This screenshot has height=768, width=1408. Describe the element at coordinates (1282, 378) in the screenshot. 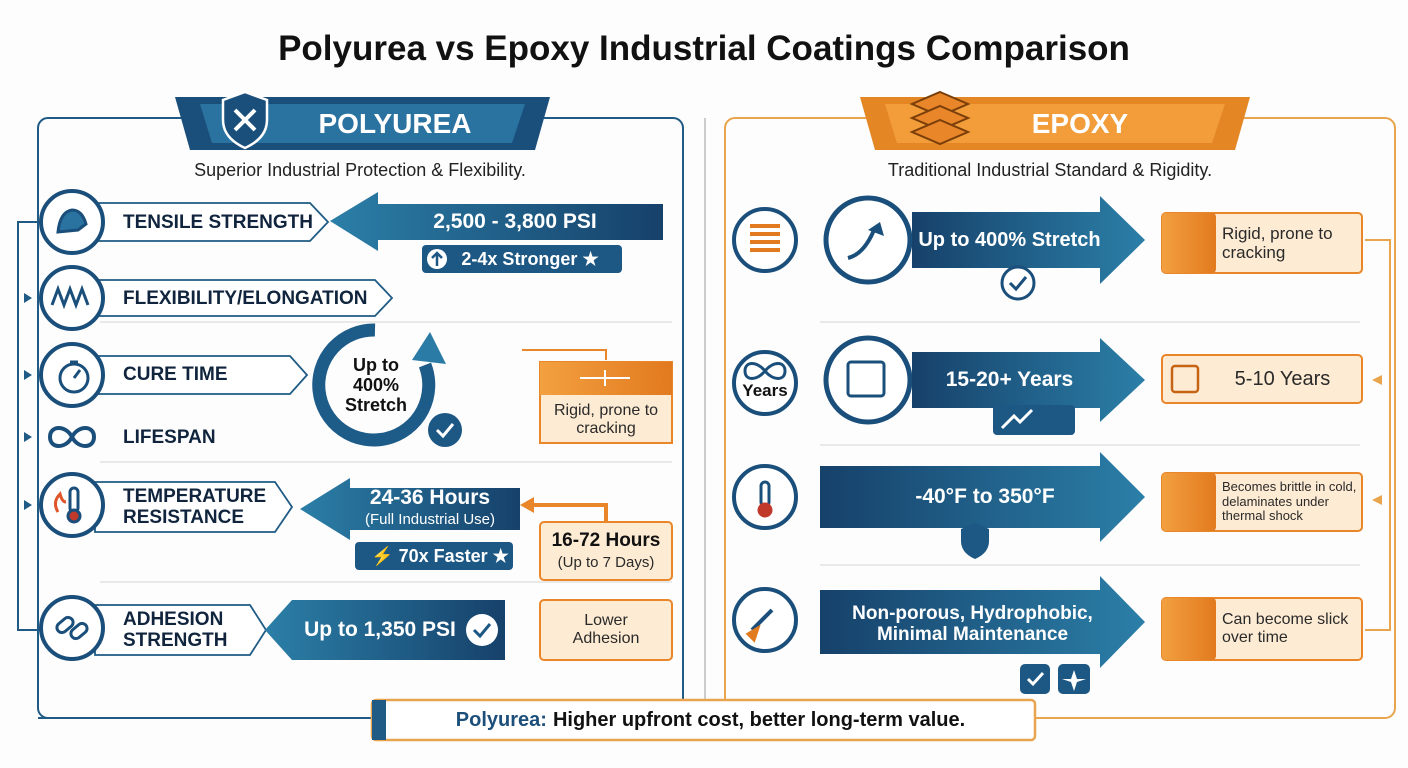

I see `box-text: 5-10 Years` at that location.